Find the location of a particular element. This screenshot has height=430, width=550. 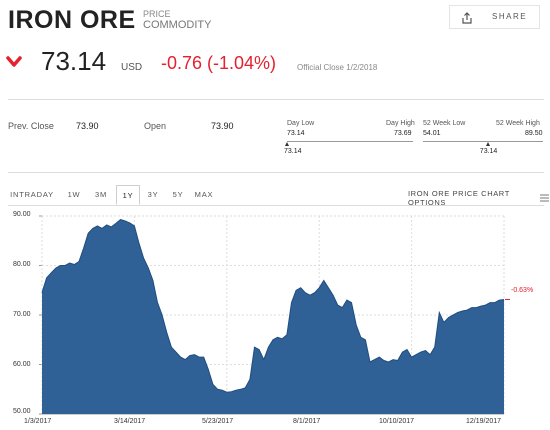

week52-high-label: 52 Week High is located at coordinates (518, 123).